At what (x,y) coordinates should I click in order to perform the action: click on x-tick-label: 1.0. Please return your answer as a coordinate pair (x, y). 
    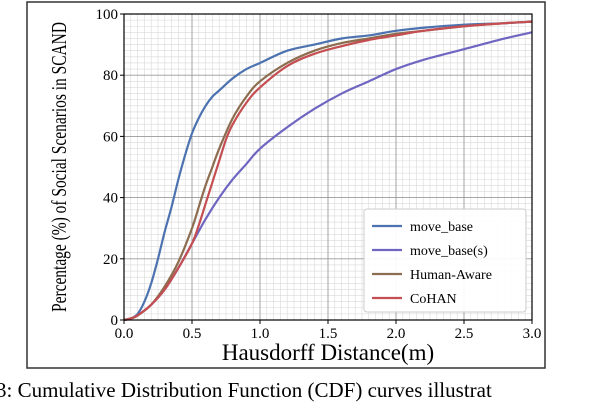
    Looking at the image, I should click on (260, 334).